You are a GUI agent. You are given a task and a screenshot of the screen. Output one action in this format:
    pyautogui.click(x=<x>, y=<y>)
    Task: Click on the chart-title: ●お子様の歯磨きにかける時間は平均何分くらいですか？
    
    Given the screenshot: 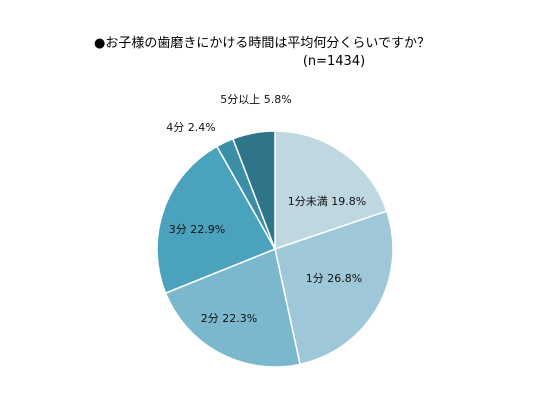 What is the action you would take?
    pyautogui.click(x=262, y=43)
    